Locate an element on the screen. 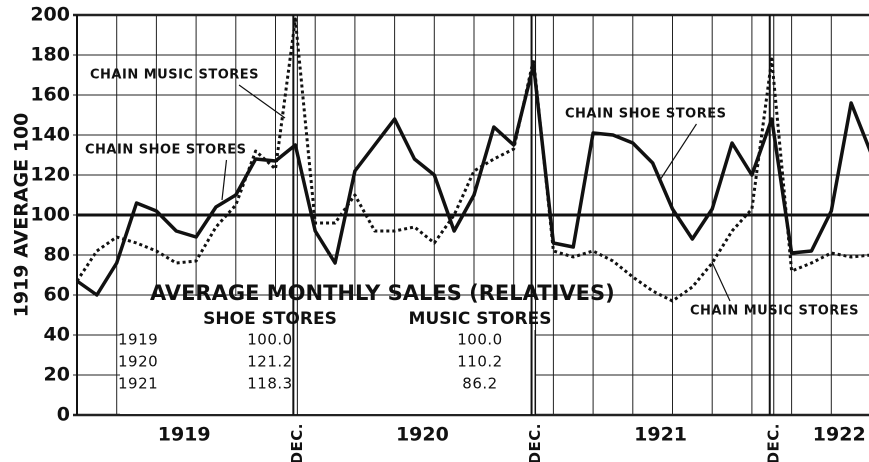  table-cell: 121.2 is located at coordinates (269, 362).